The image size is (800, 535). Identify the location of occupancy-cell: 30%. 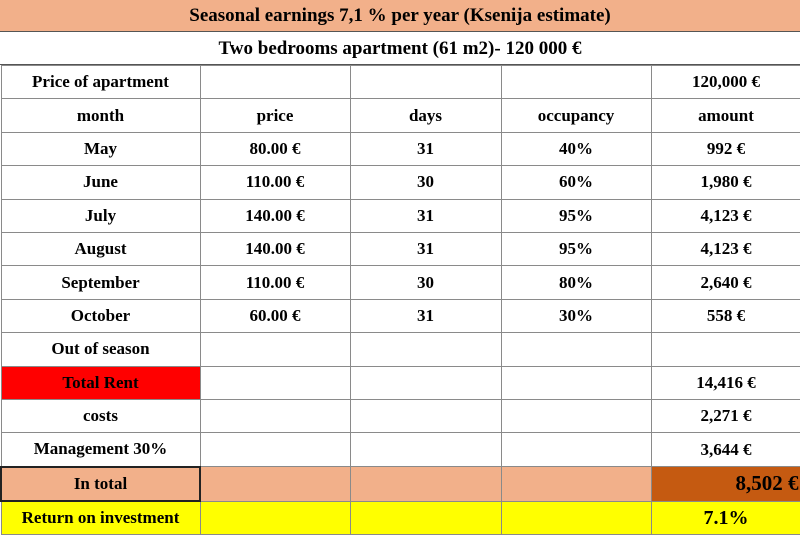
(576, 316).